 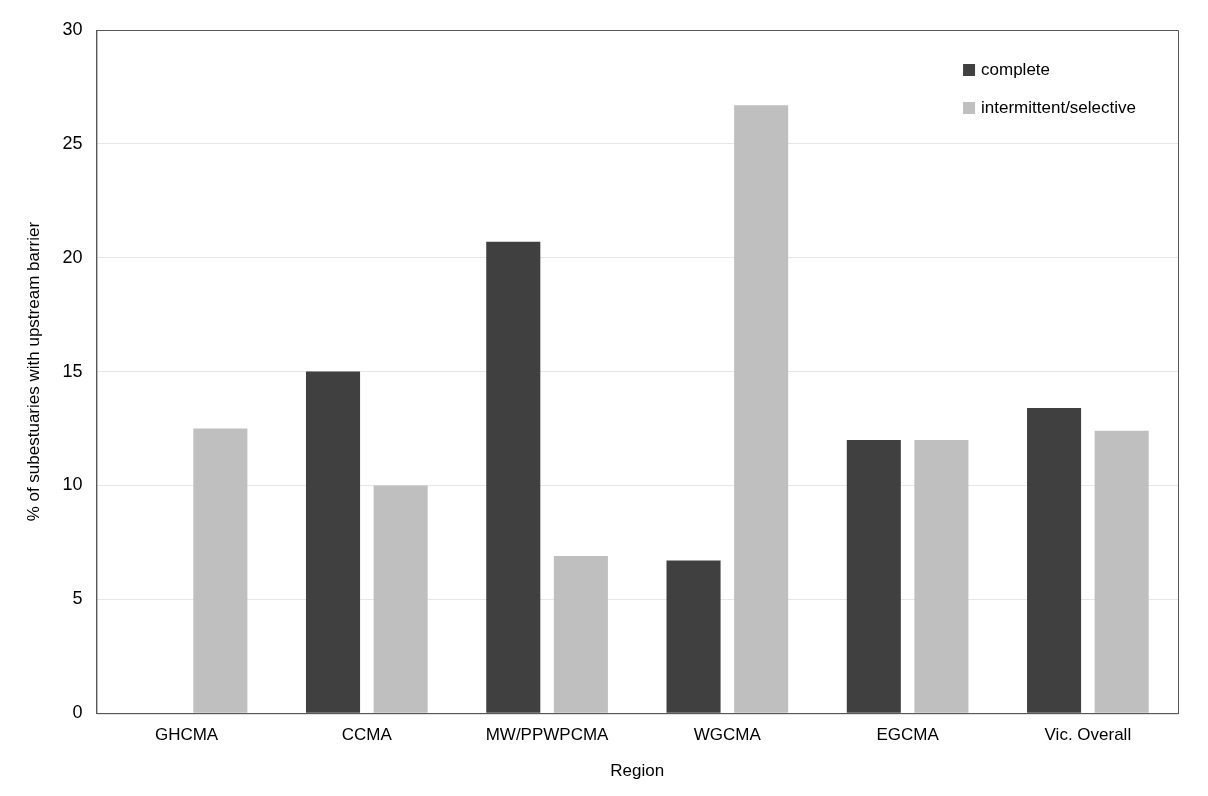 What do you see at coordinates (1058, 107) in the screenshot?
I see `legend-label: intermittent/selective` at bounding box center [1058, 107].